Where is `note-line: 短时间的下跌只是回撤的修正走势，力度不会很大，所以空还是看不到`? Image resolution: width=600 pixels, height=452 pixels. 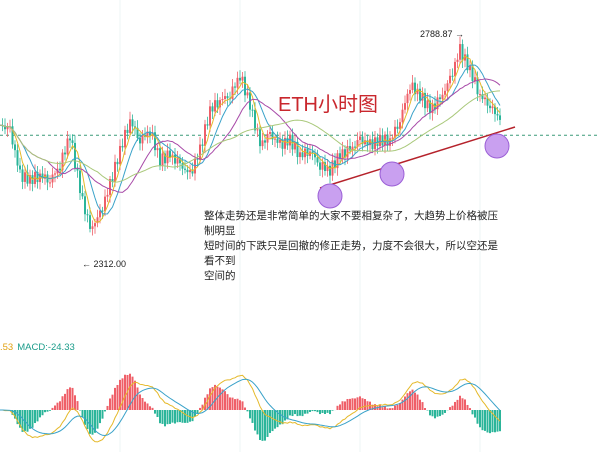 note-line: 短时间的下跌只是回撤的修正走势，力度不会很大，所以空还是看不到 is located at coordinates (351, 253).